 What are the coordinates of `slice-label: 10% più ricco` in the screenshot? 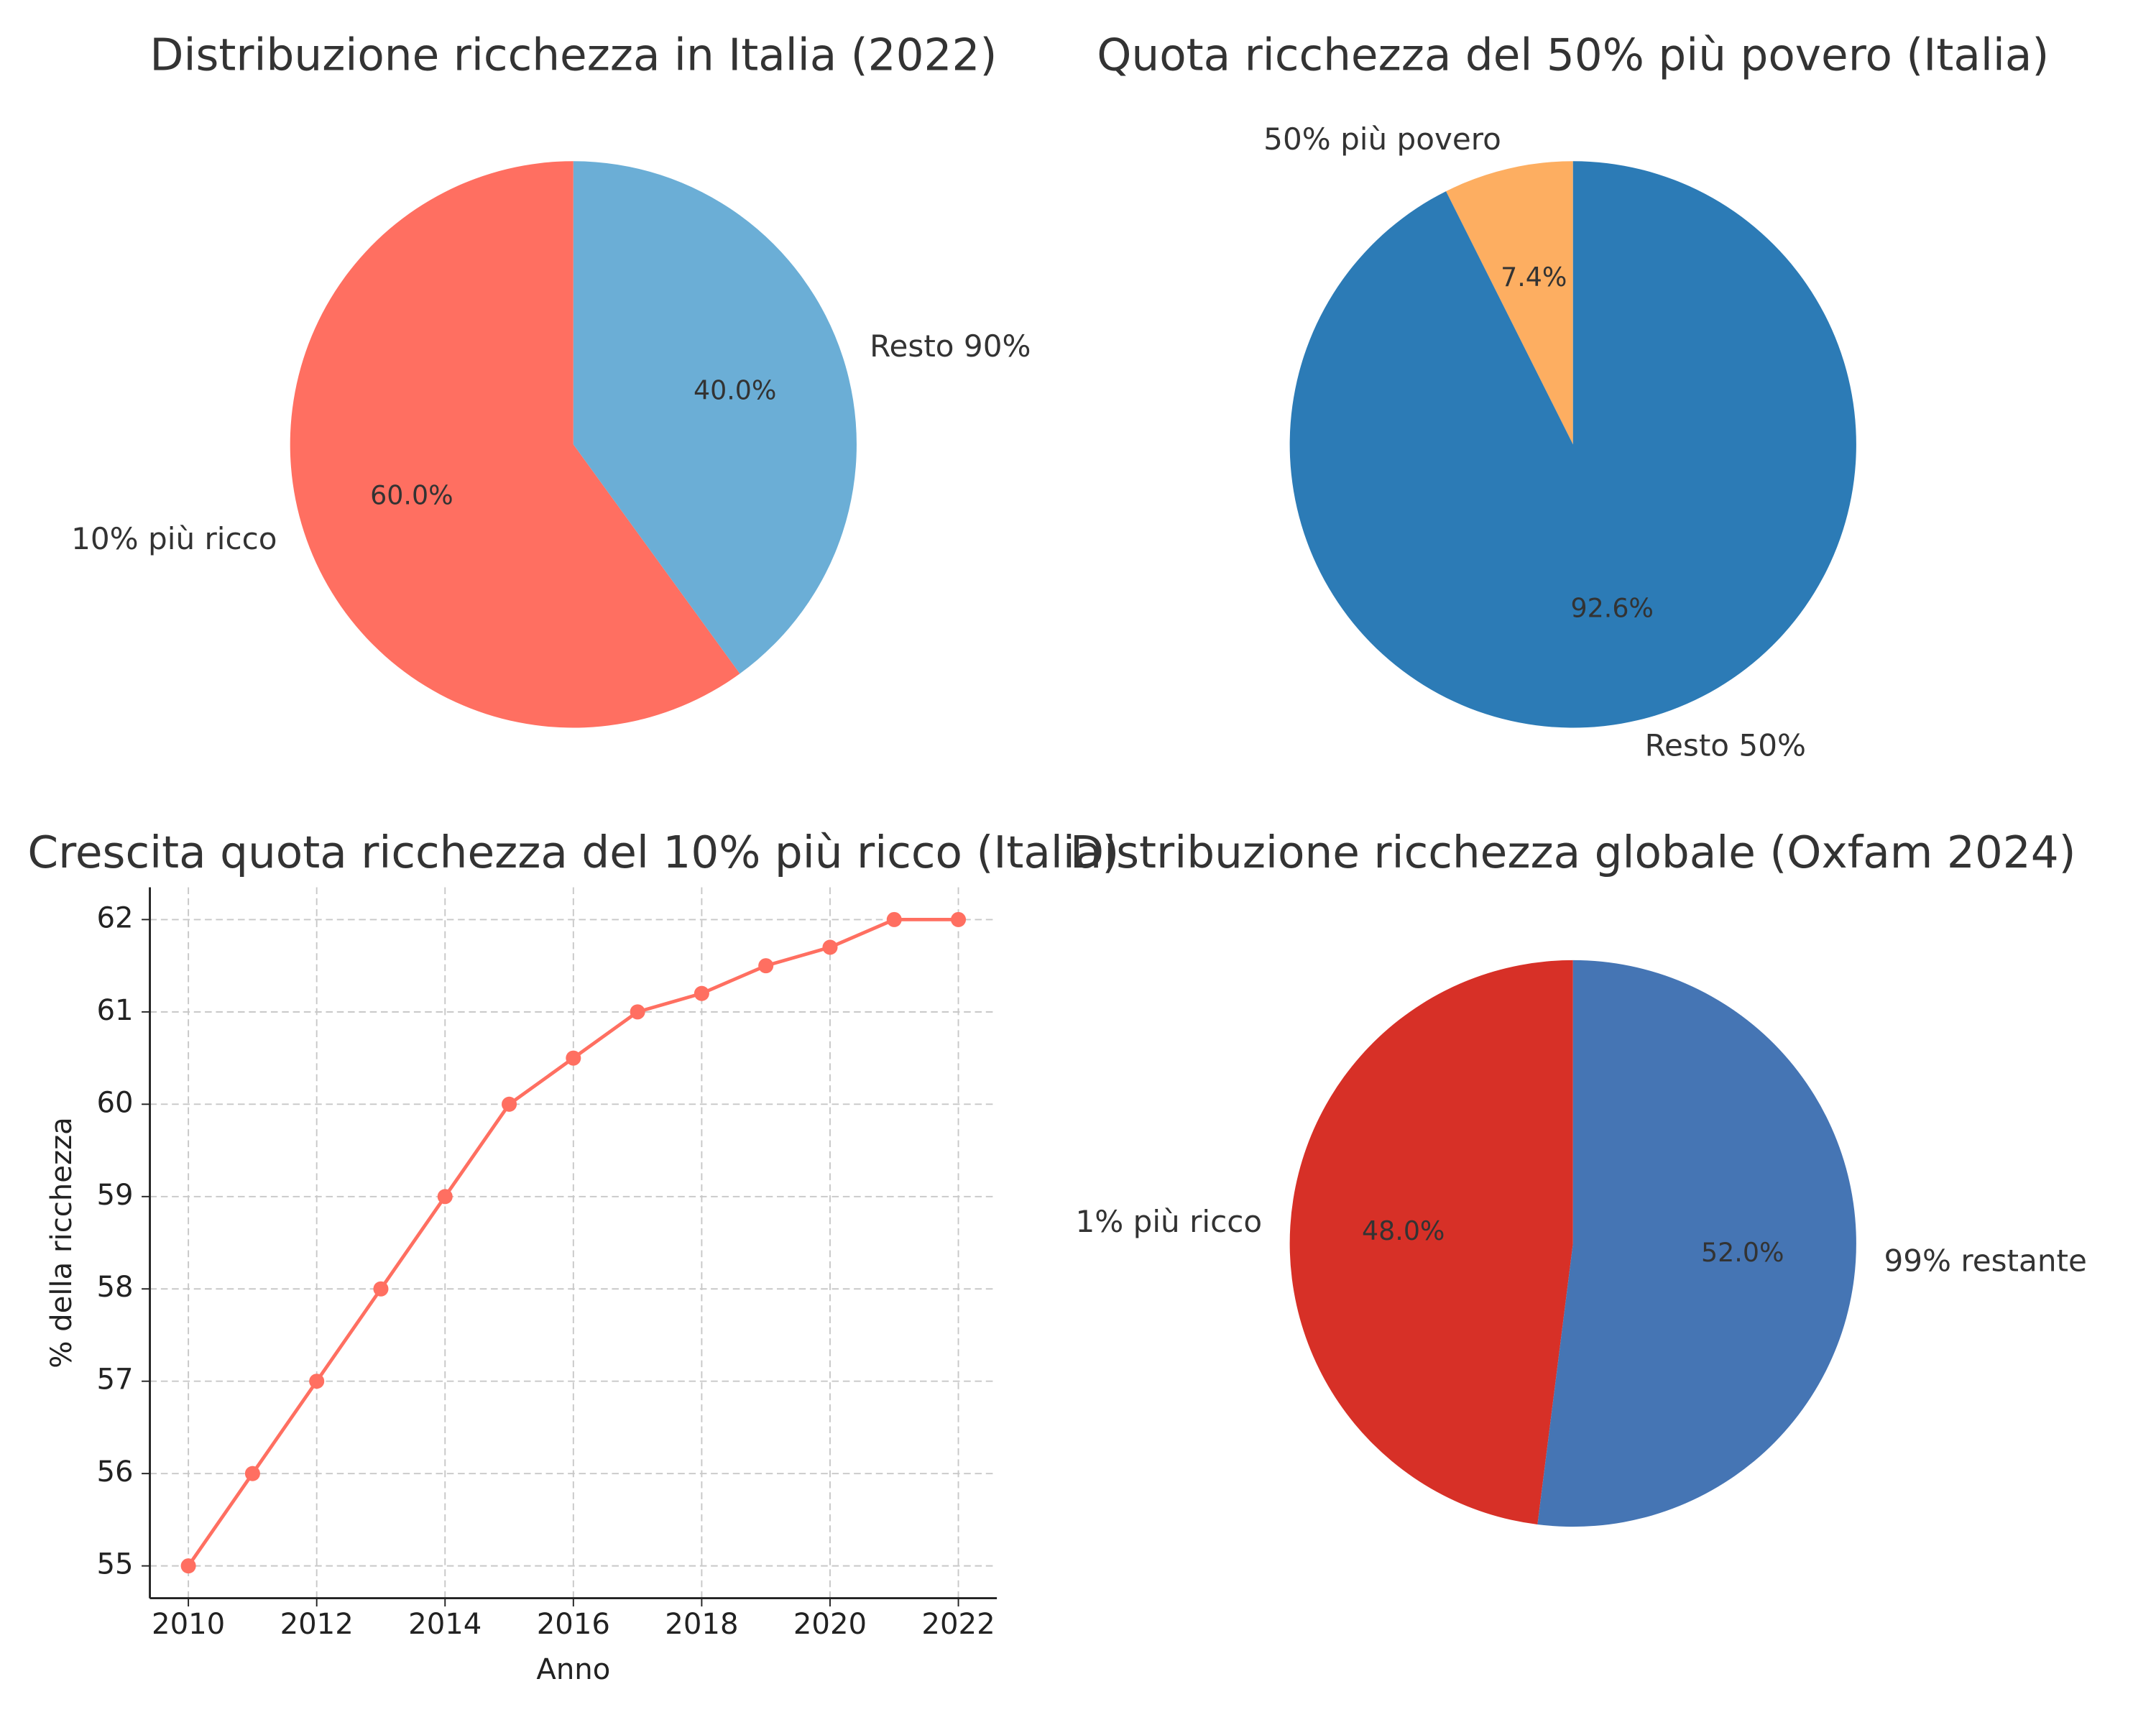 It's located at (174, 538).